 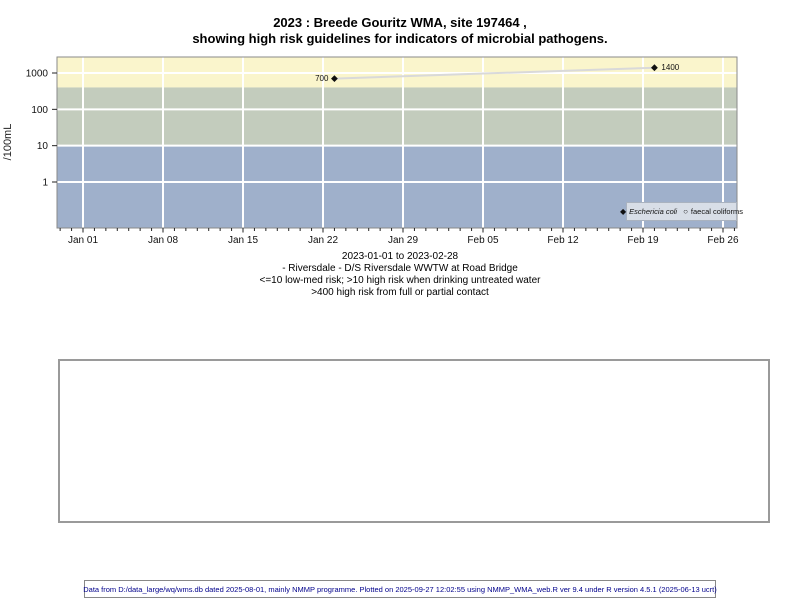 What do you see at coordinates (723, 240) in the screenshot?
I see `x-tick-label: Feb 26` at bounding box center [723, 240].